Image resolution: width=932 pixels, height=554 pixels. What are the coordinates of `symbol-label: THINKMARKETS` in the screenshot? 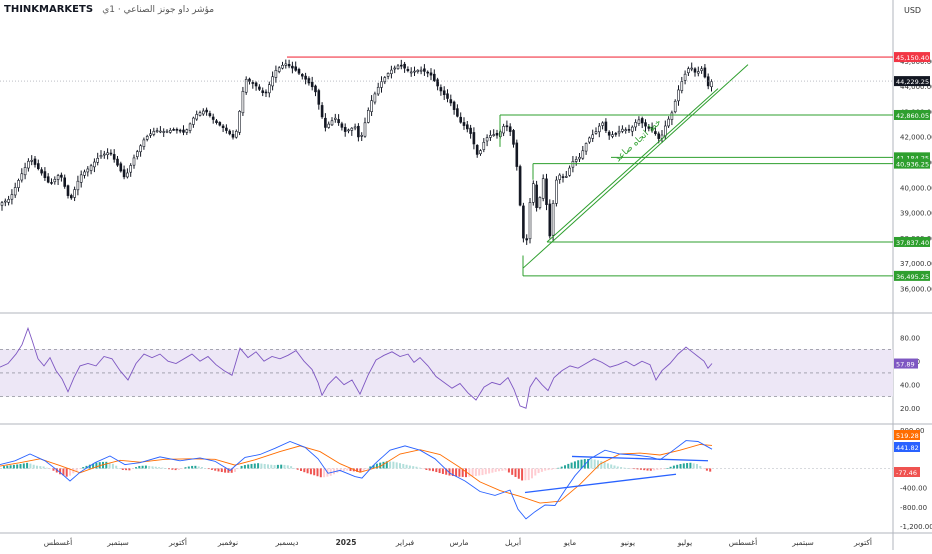 It's located at (49, 9).